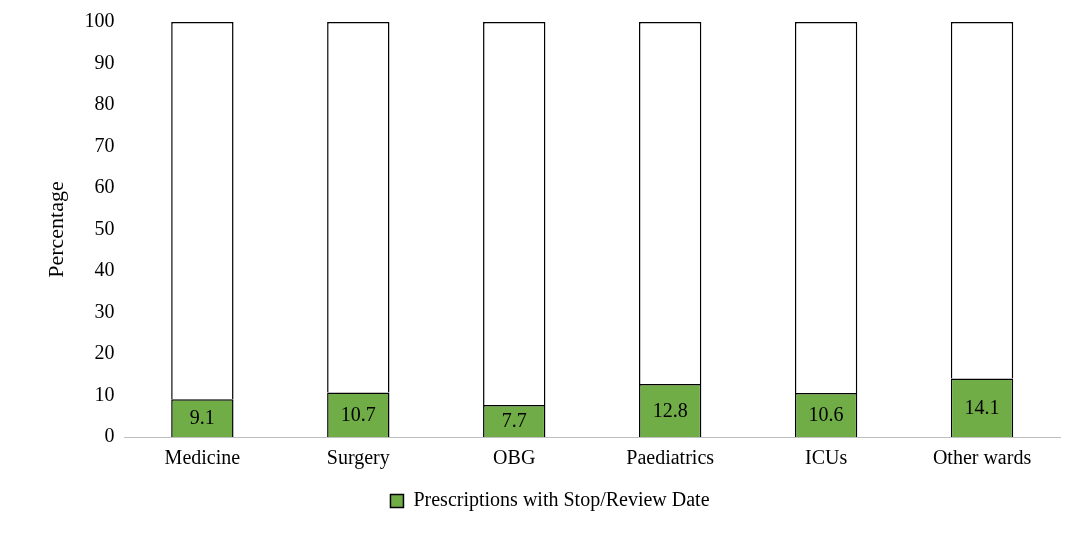  I want to click on y-tick-label: 60, so click(104, 186).